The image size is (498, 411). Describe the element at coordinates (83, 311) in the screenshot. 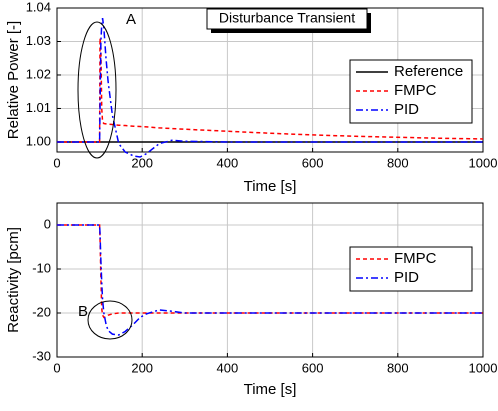

I see `annotation: B` at that location.